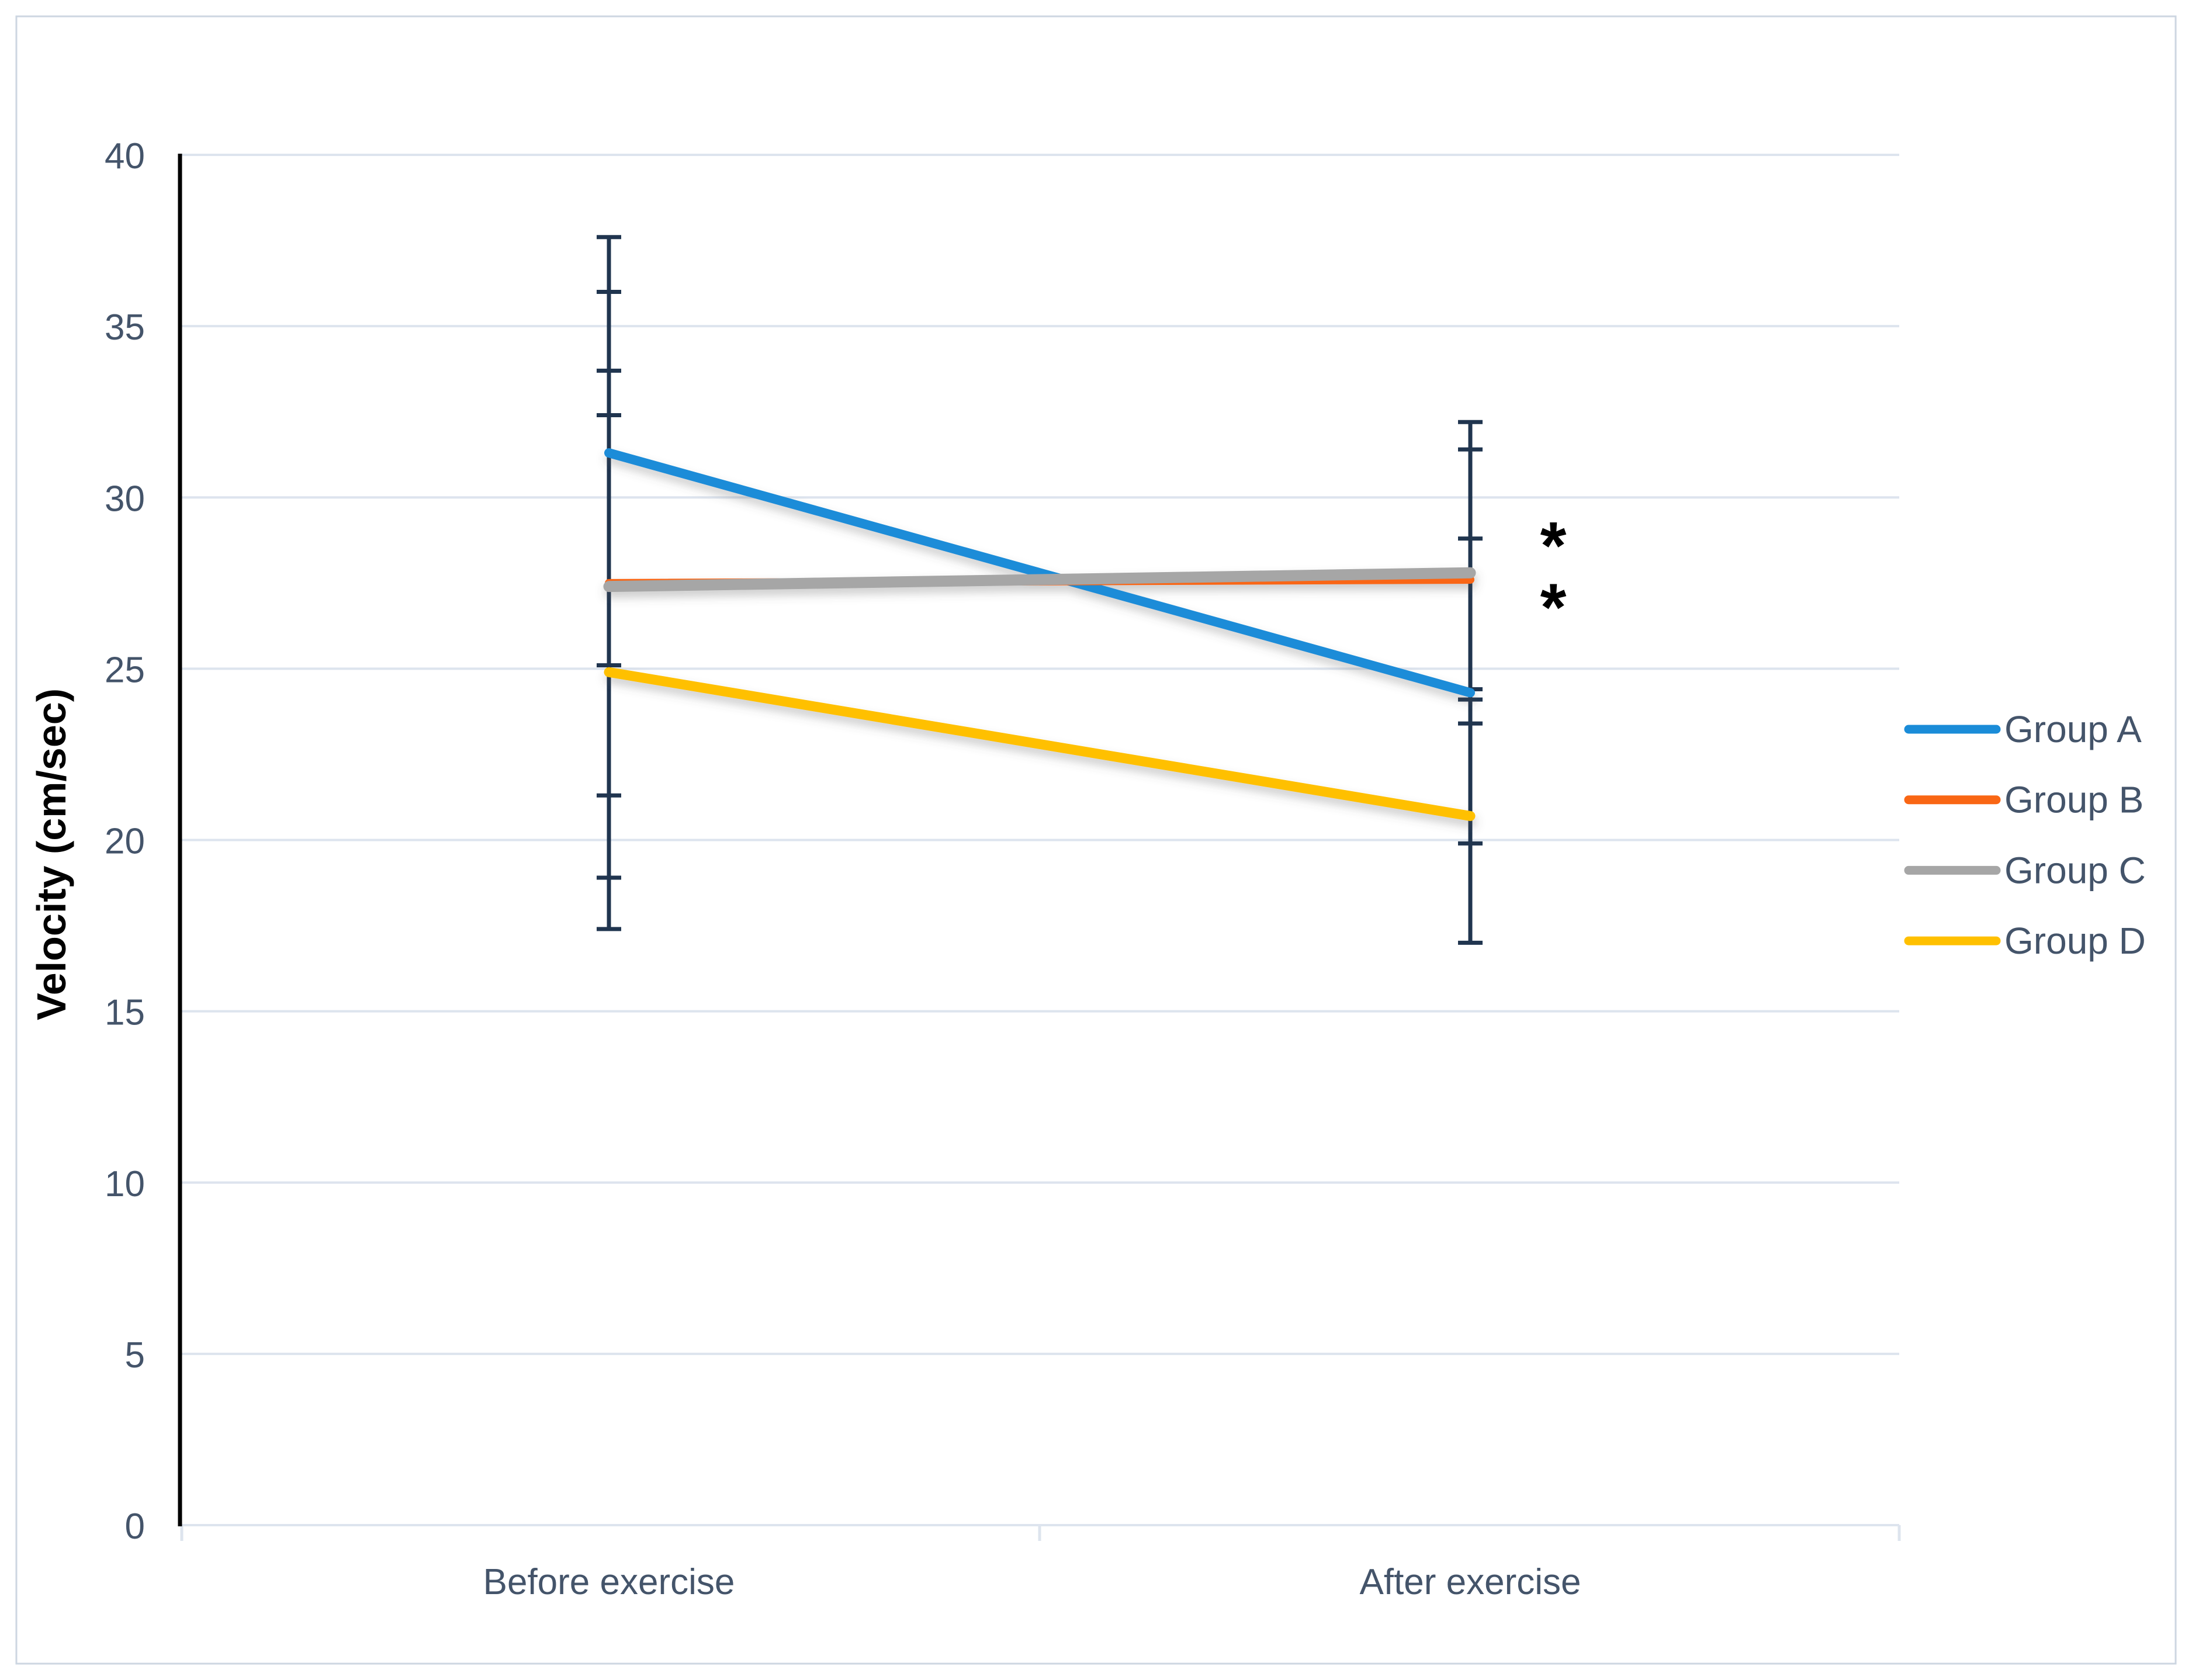  I want to click on x-category-labels: Before exercise After exercise, so click(1032, 1582).